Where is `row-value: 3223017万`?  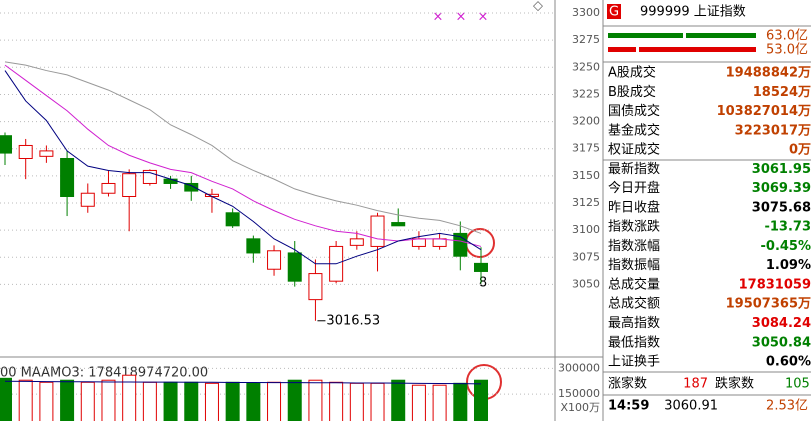 row-value: 3223017万 is located at coordinates (773, 130).